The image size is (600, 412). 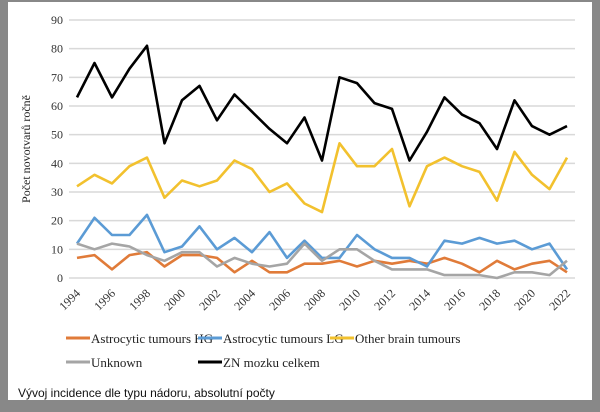 What do you see at coordinates (314, 299) in the screenshot?
I see `x-tick-label: 2008` at bounding box center [314, 299].